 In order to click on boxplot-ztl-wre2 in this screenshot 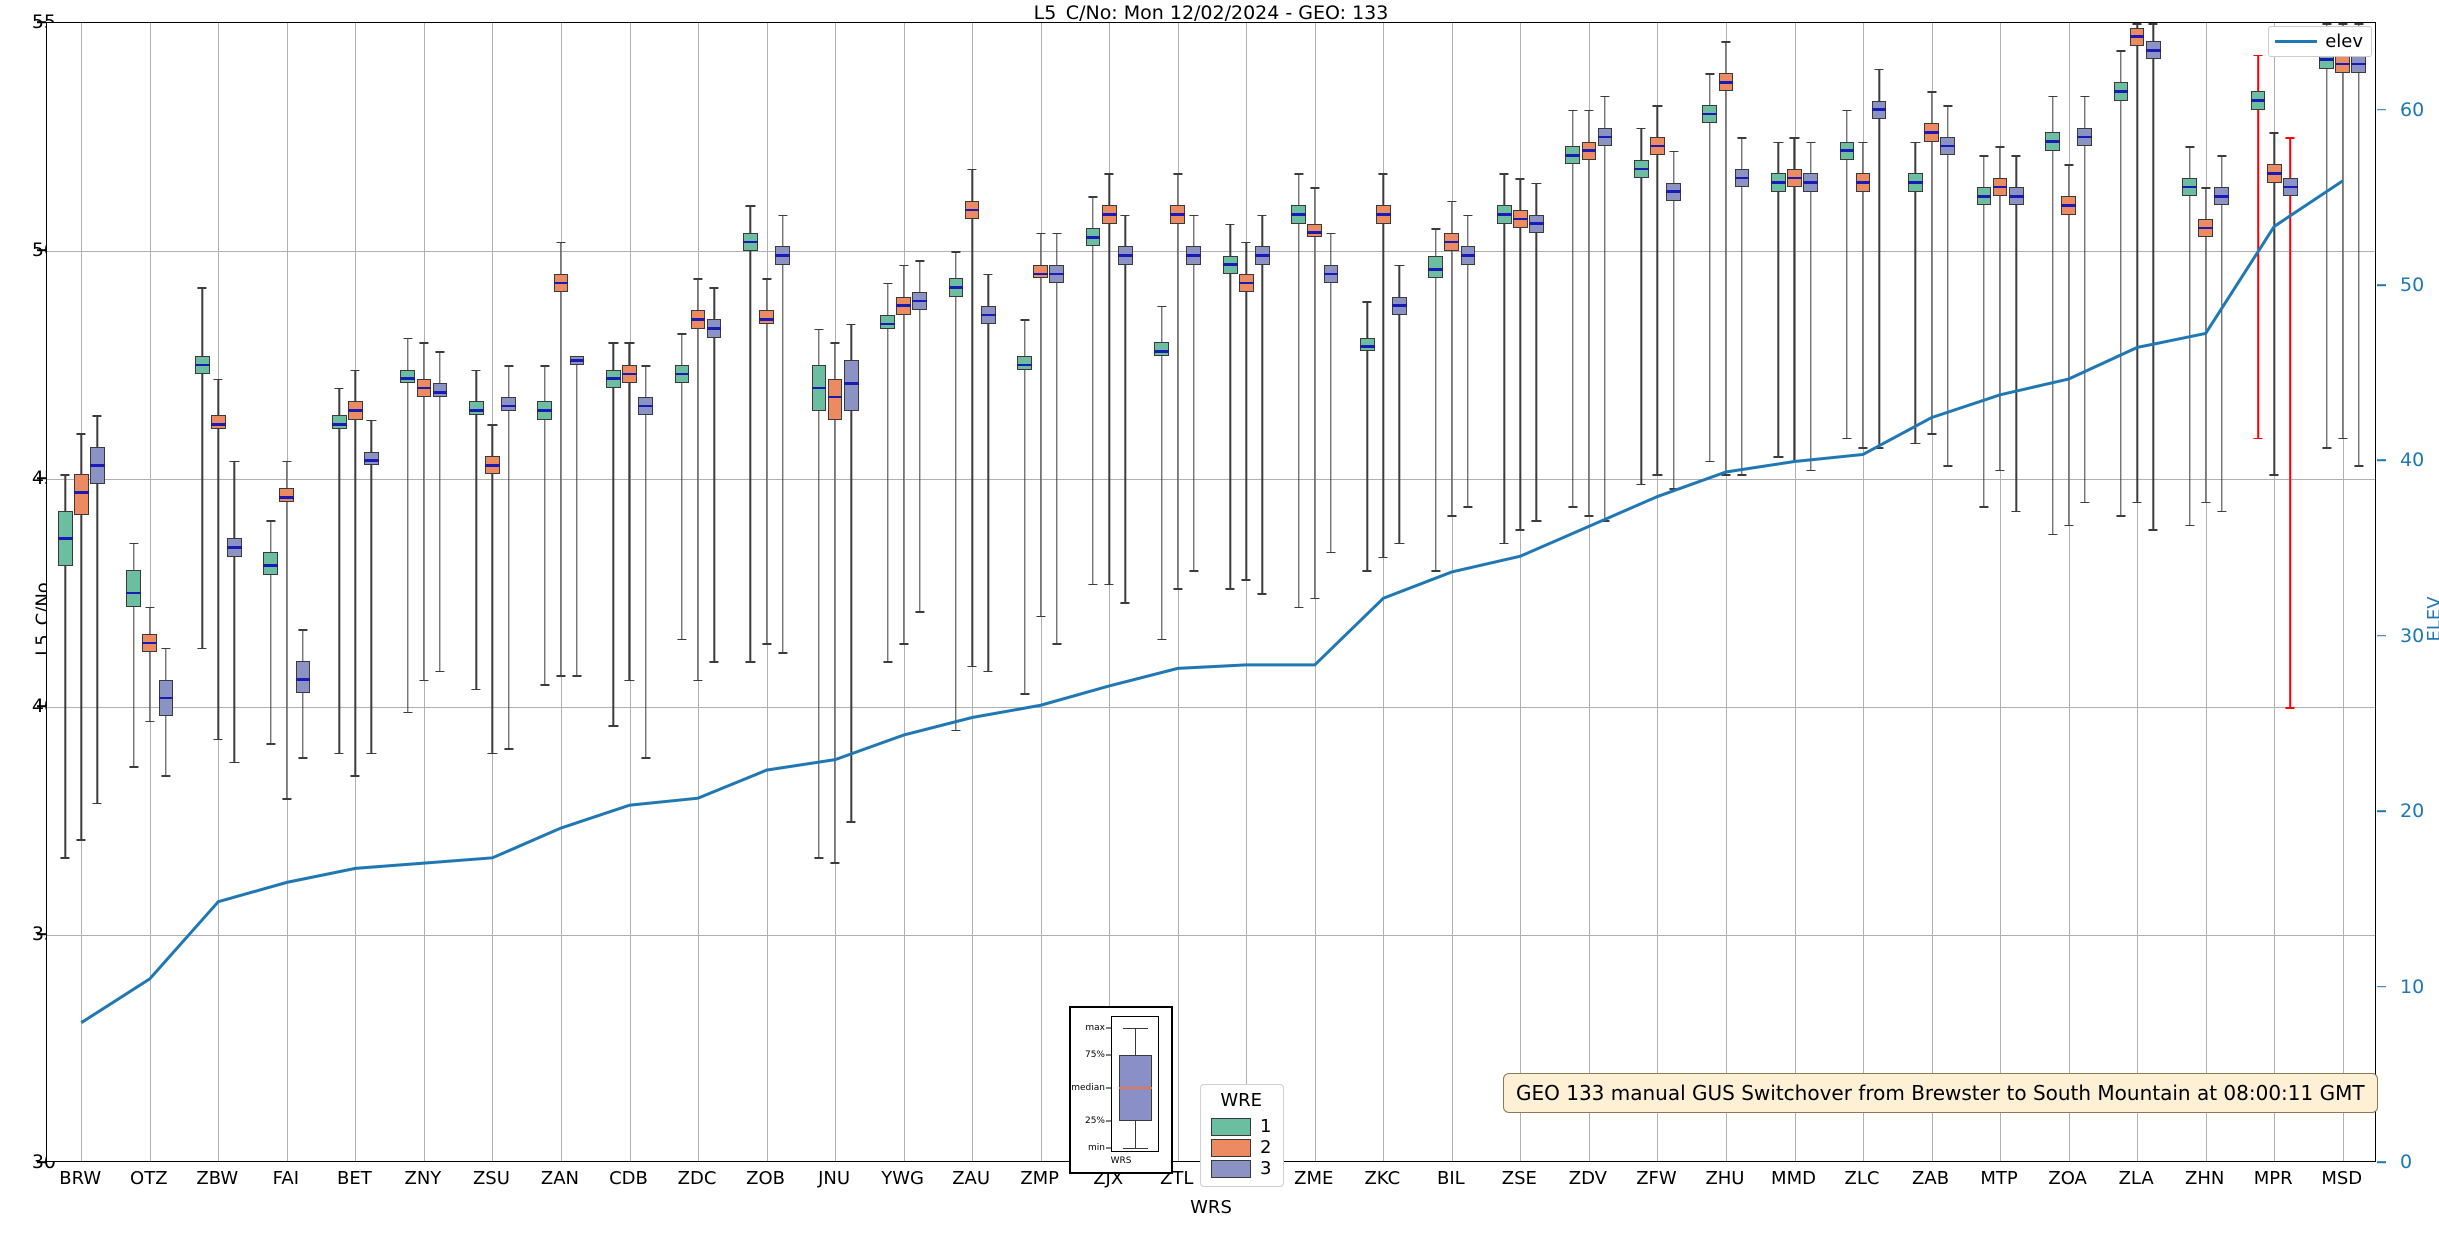, I will do `click(1178, 593)`.